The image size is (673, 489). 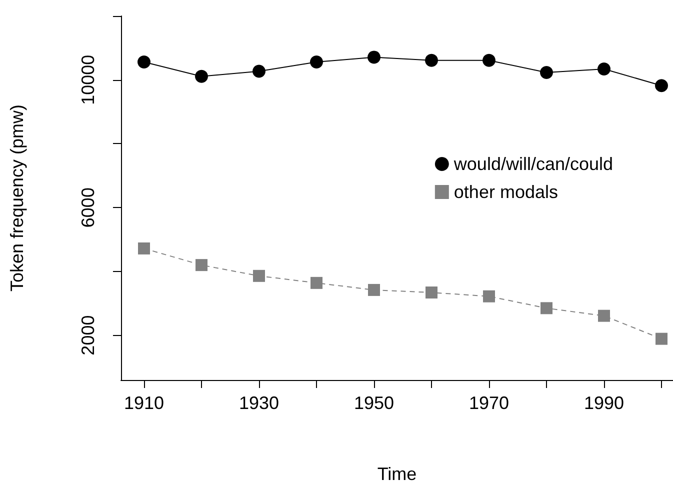 What do you see at coordinates (88, 335) in the screenshot?
I see `y-tick-label: 2000` at bounding box center [88, 335].